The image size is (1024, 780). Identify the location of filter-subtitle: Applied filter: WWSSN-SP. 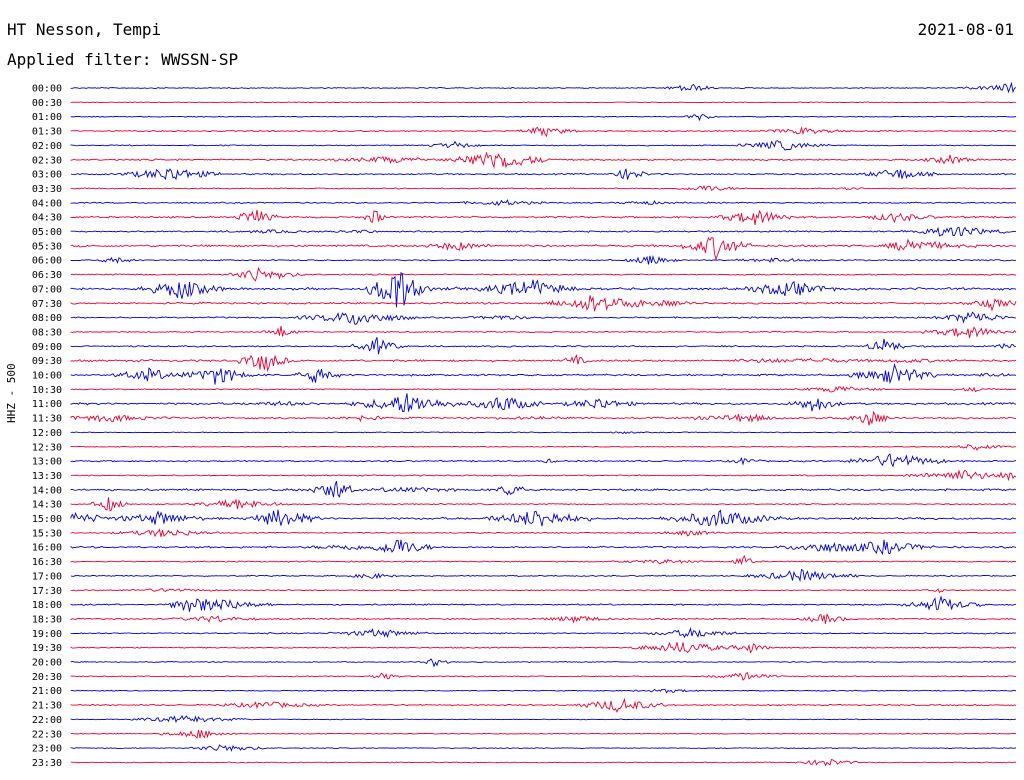
(123, 59).